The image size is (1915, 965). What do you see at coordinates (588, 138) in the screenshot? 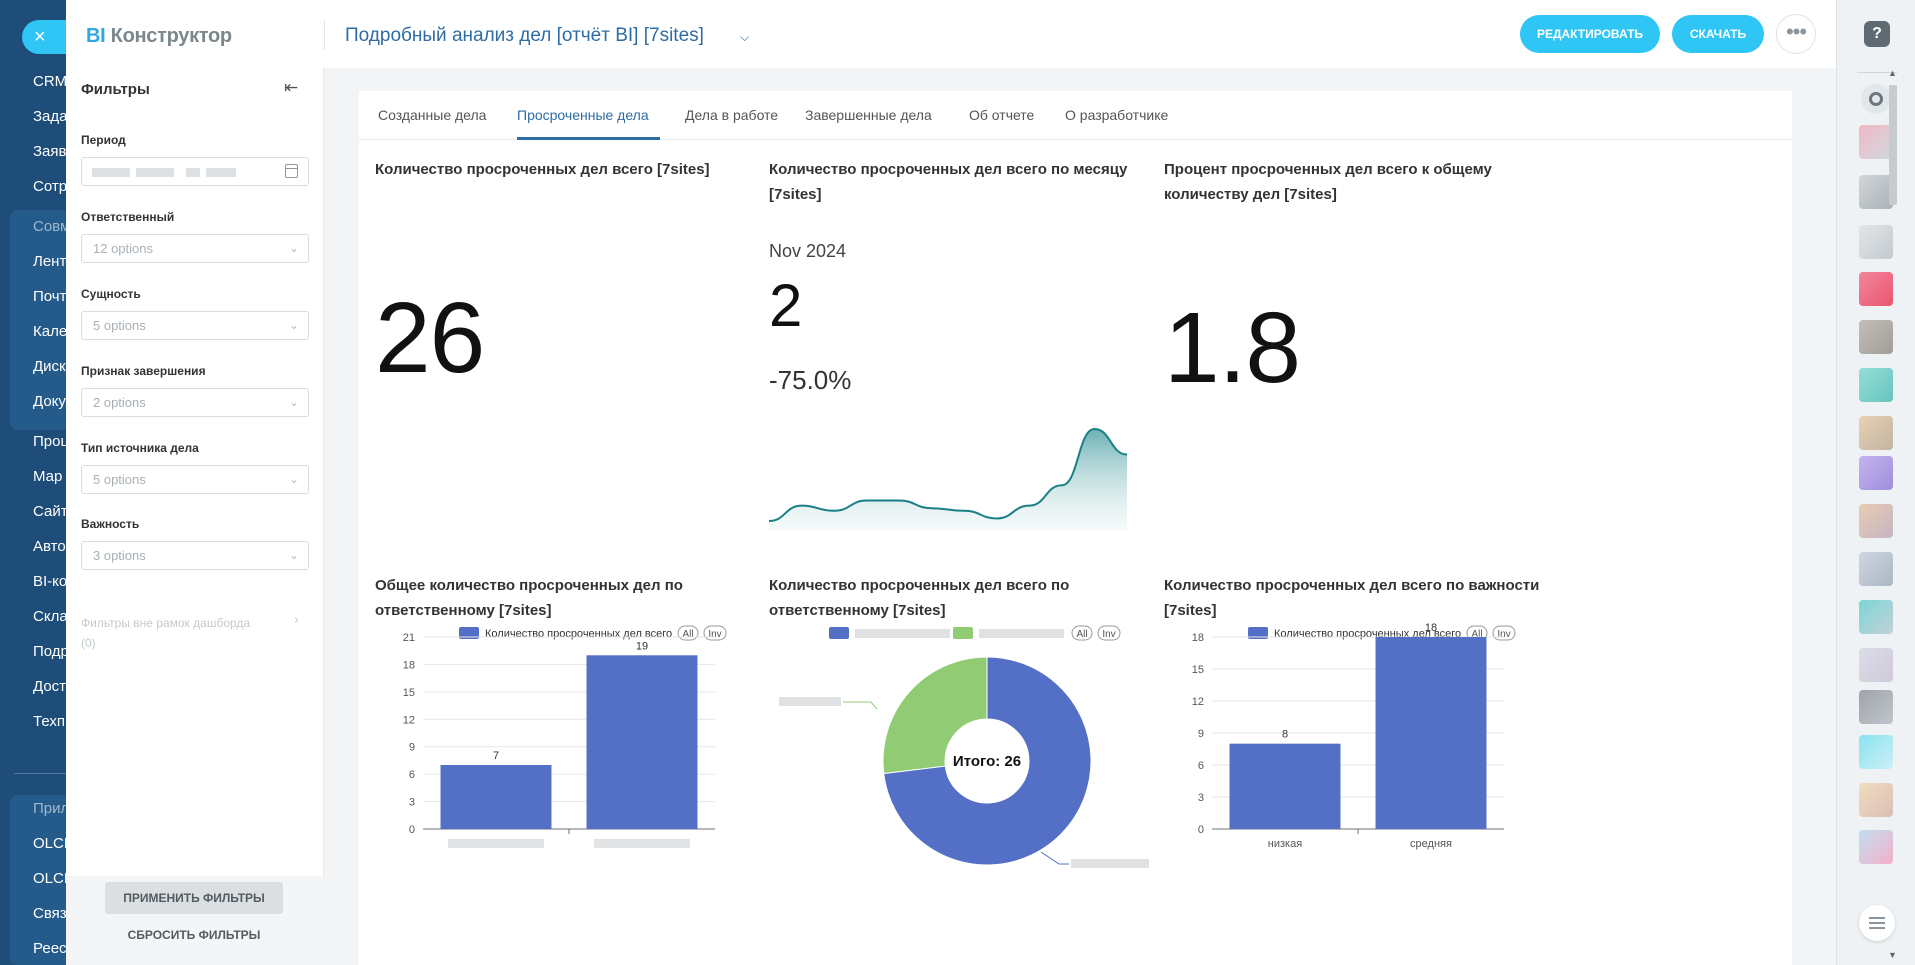
I see `active-tab-indicator` at bounding box center [588, 138].